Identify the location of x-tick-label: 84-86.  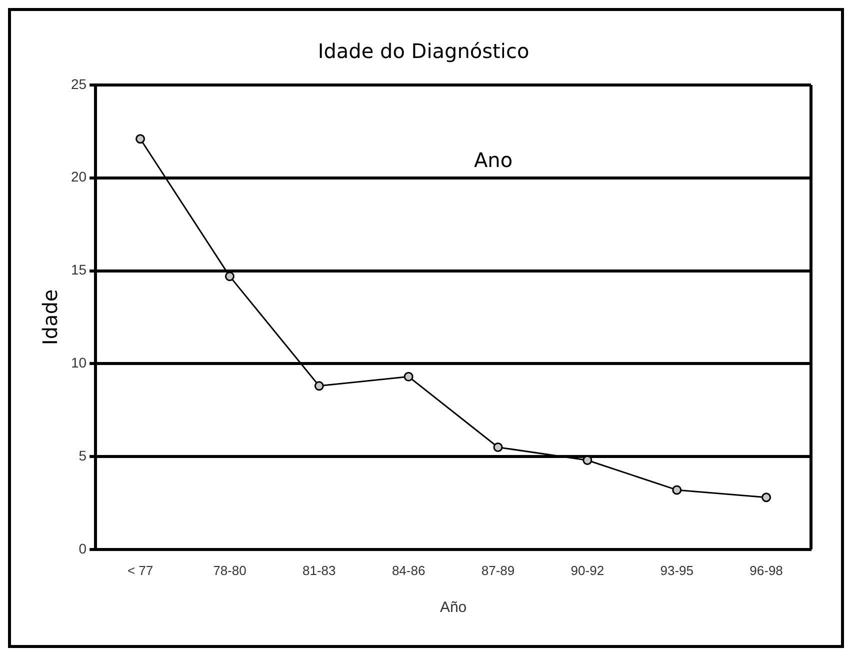
(409, 570).